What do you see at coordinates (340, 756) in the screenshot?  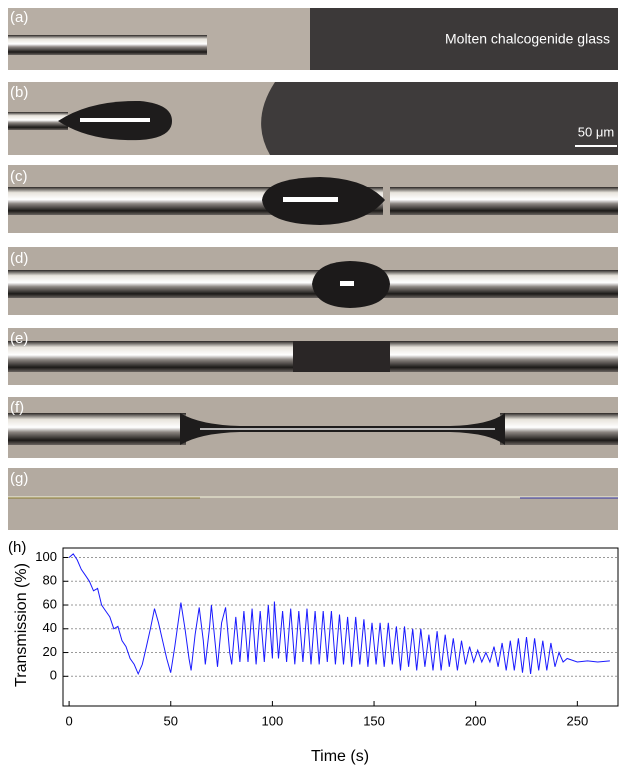 I see `x-axis-label: Time (s)` at bounding box center [340, 756].